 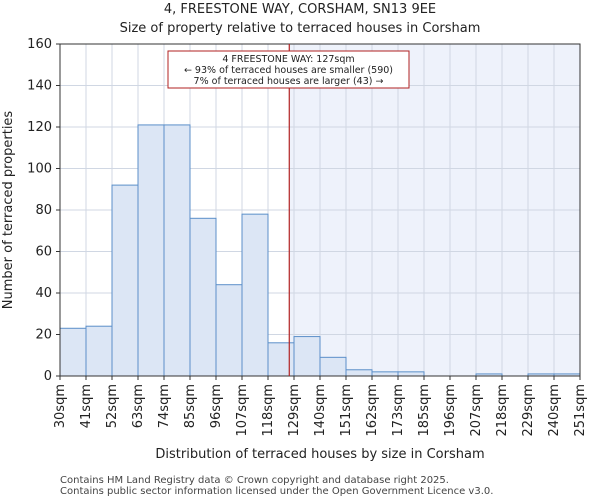 I want to click on y-axis-label: Number of terraced properties, so click(x=8, y=210).